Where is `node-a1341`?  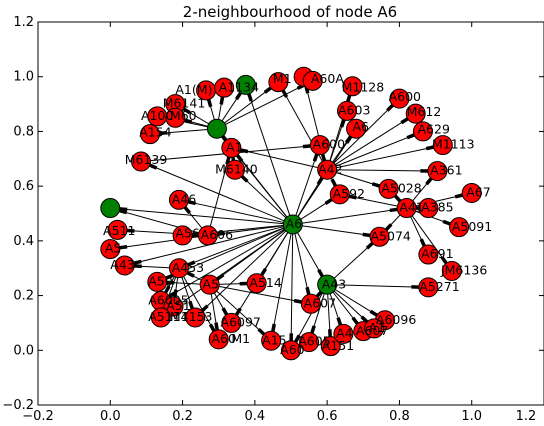
node-a1341 is located at coordinates (245, 84).